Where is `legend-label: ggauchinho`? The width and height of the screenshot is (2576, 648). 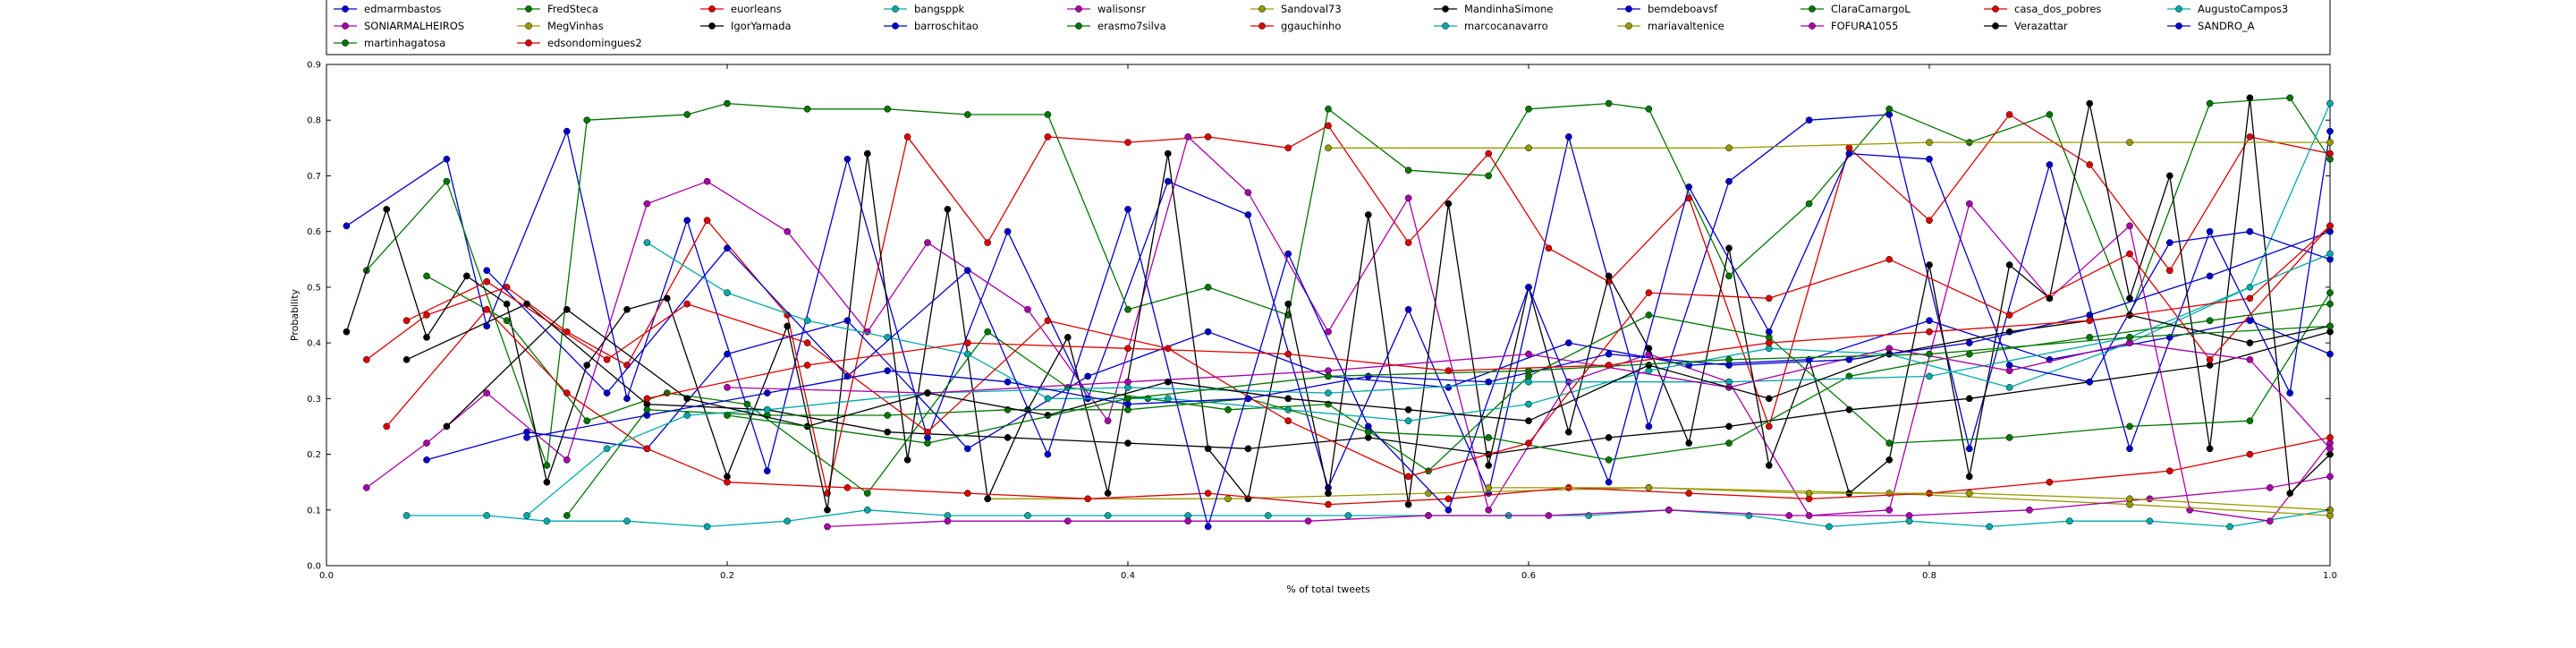 legend-label: ggauchinho is located at coordinates (1311, 26).